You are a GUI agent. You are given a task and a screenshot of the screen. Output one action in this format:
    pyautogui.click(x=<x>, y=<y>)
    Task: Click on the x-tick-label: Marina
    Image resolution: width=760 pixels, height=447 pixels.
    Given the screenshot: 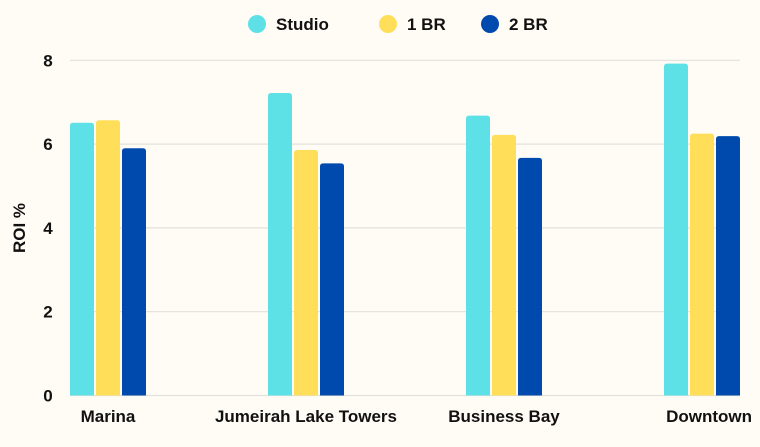 What is the action you would take?
    pyautogui.click(x=108, y=416)
    